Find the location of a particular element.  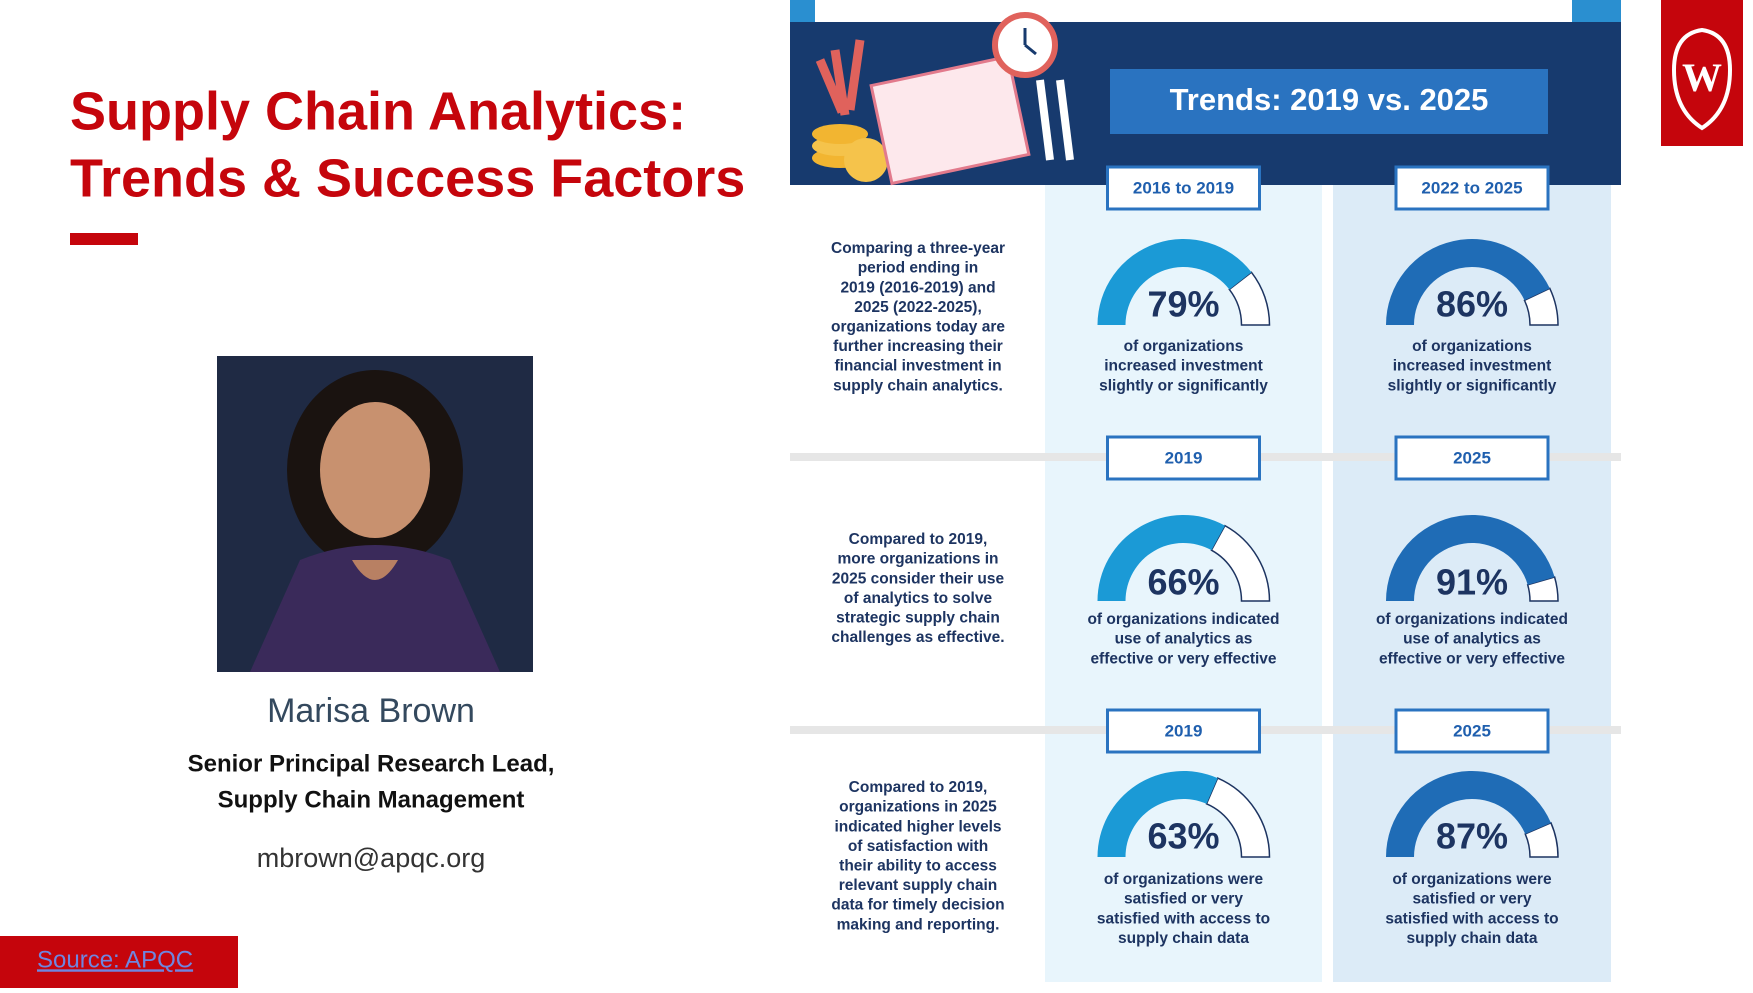

gauge-label: 63% is located at coordinates (1183, 836).